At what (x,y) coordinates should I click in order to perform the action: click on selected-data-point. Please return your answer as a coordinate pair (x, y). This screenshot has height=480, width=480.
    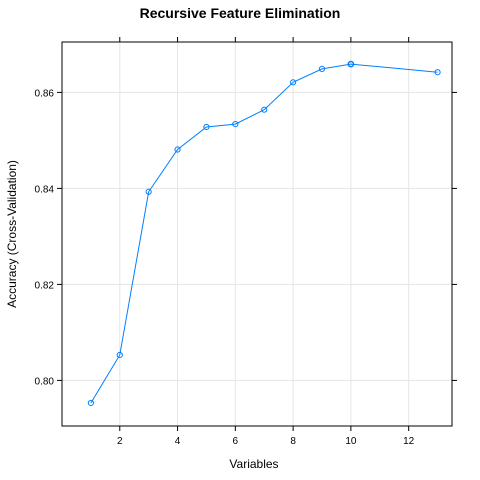
    Looking at the image, I should click on (351, 64).